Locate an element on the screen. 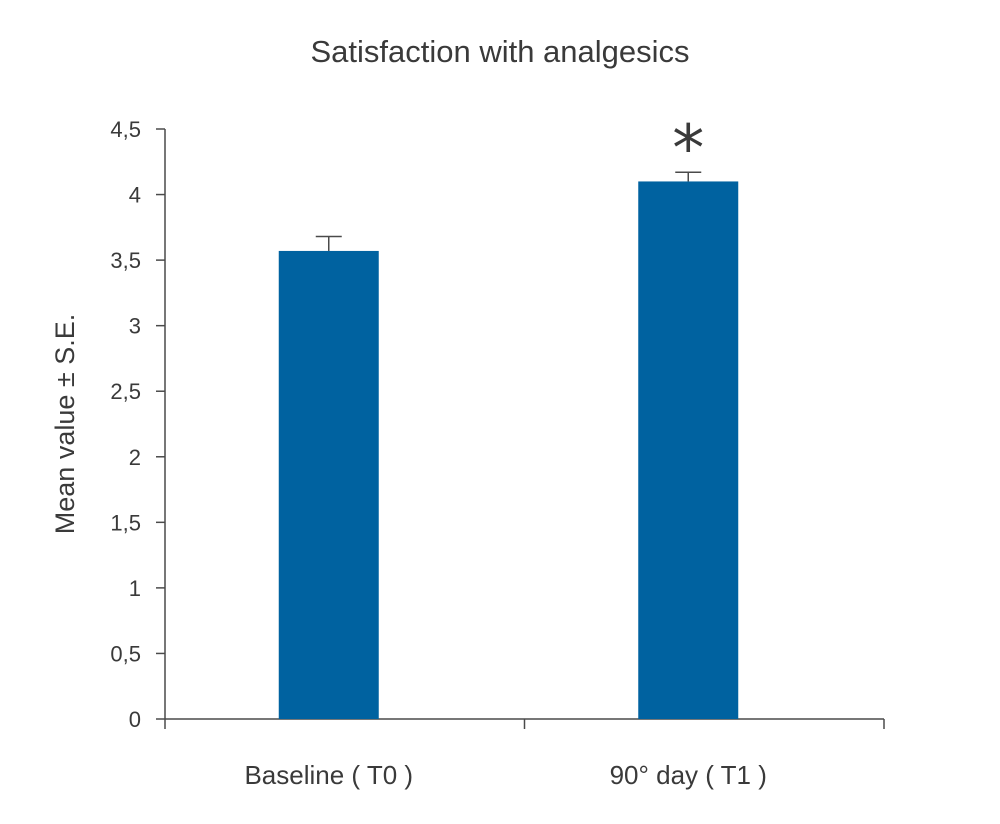 The image size is (1000, 824). y-tick-label: 4 is located at coordinates (135, 195).